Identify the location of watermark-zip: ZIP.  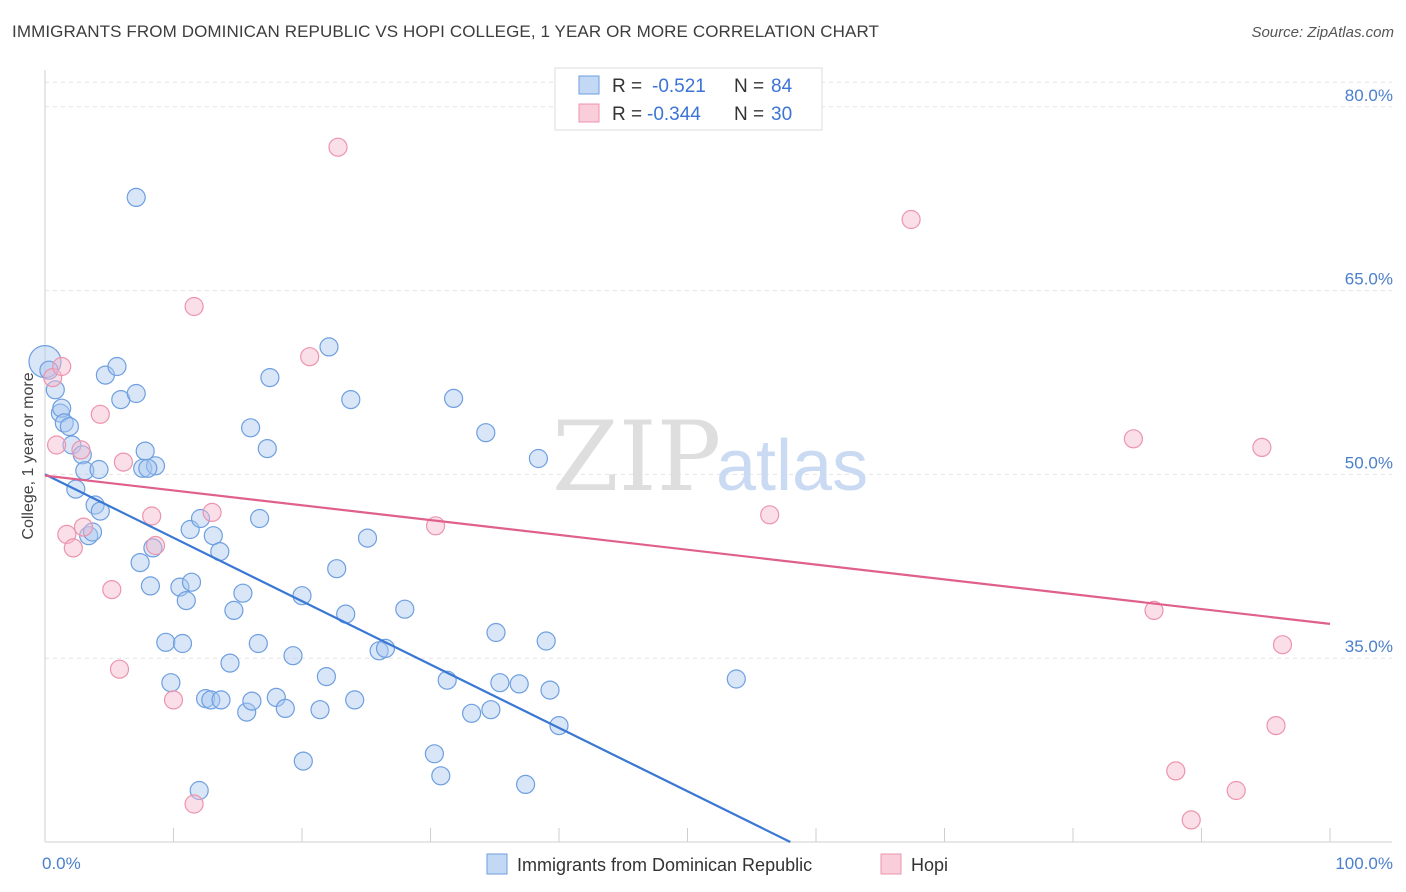
(636, 457).